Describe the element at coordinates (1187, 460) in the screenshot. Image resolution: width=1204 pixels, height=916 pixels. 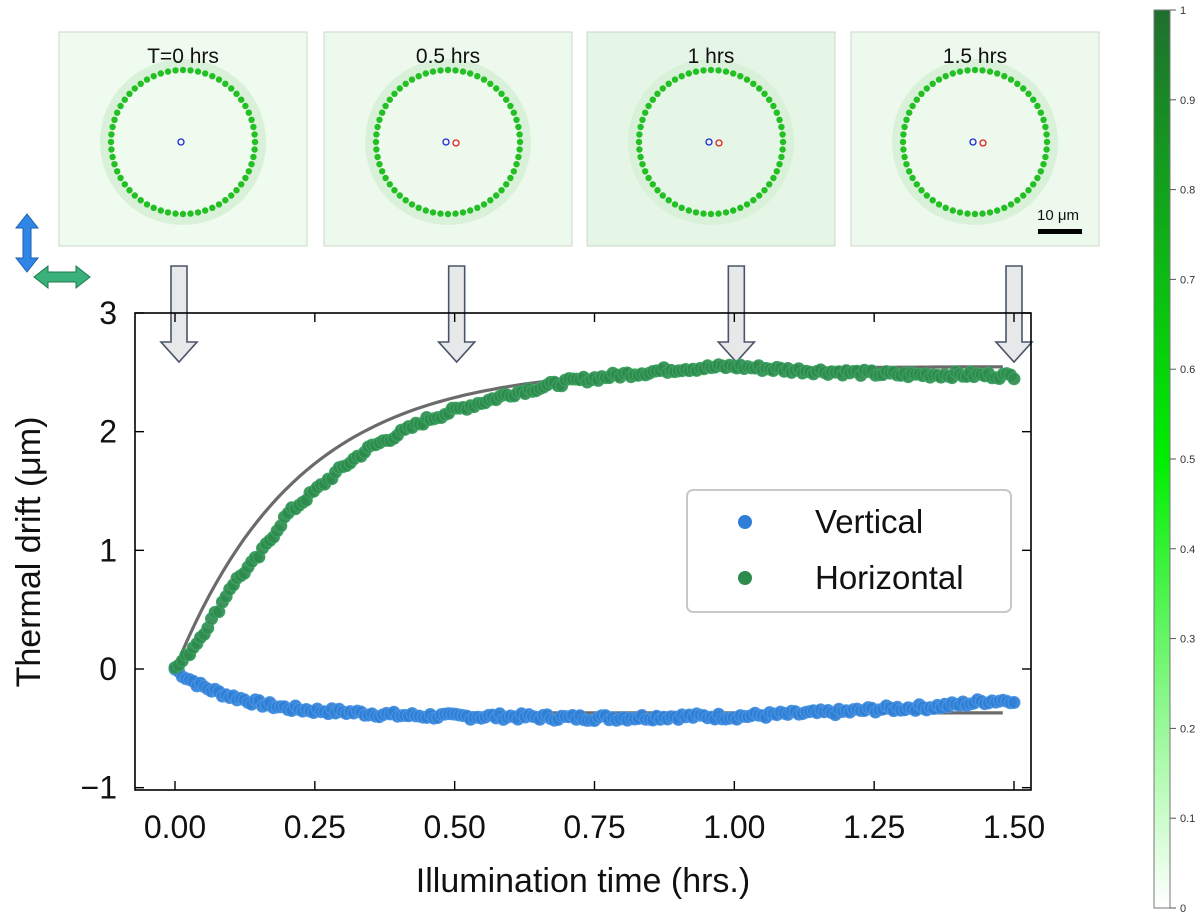
I see `colorbar-tick-label: 0.5` at that location.